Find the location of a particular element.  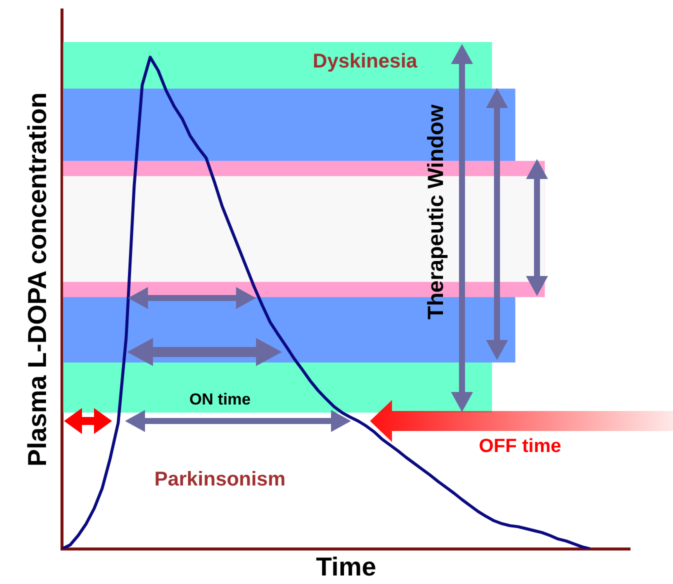

annotation: OFF time is located at coordinates (520, 447).